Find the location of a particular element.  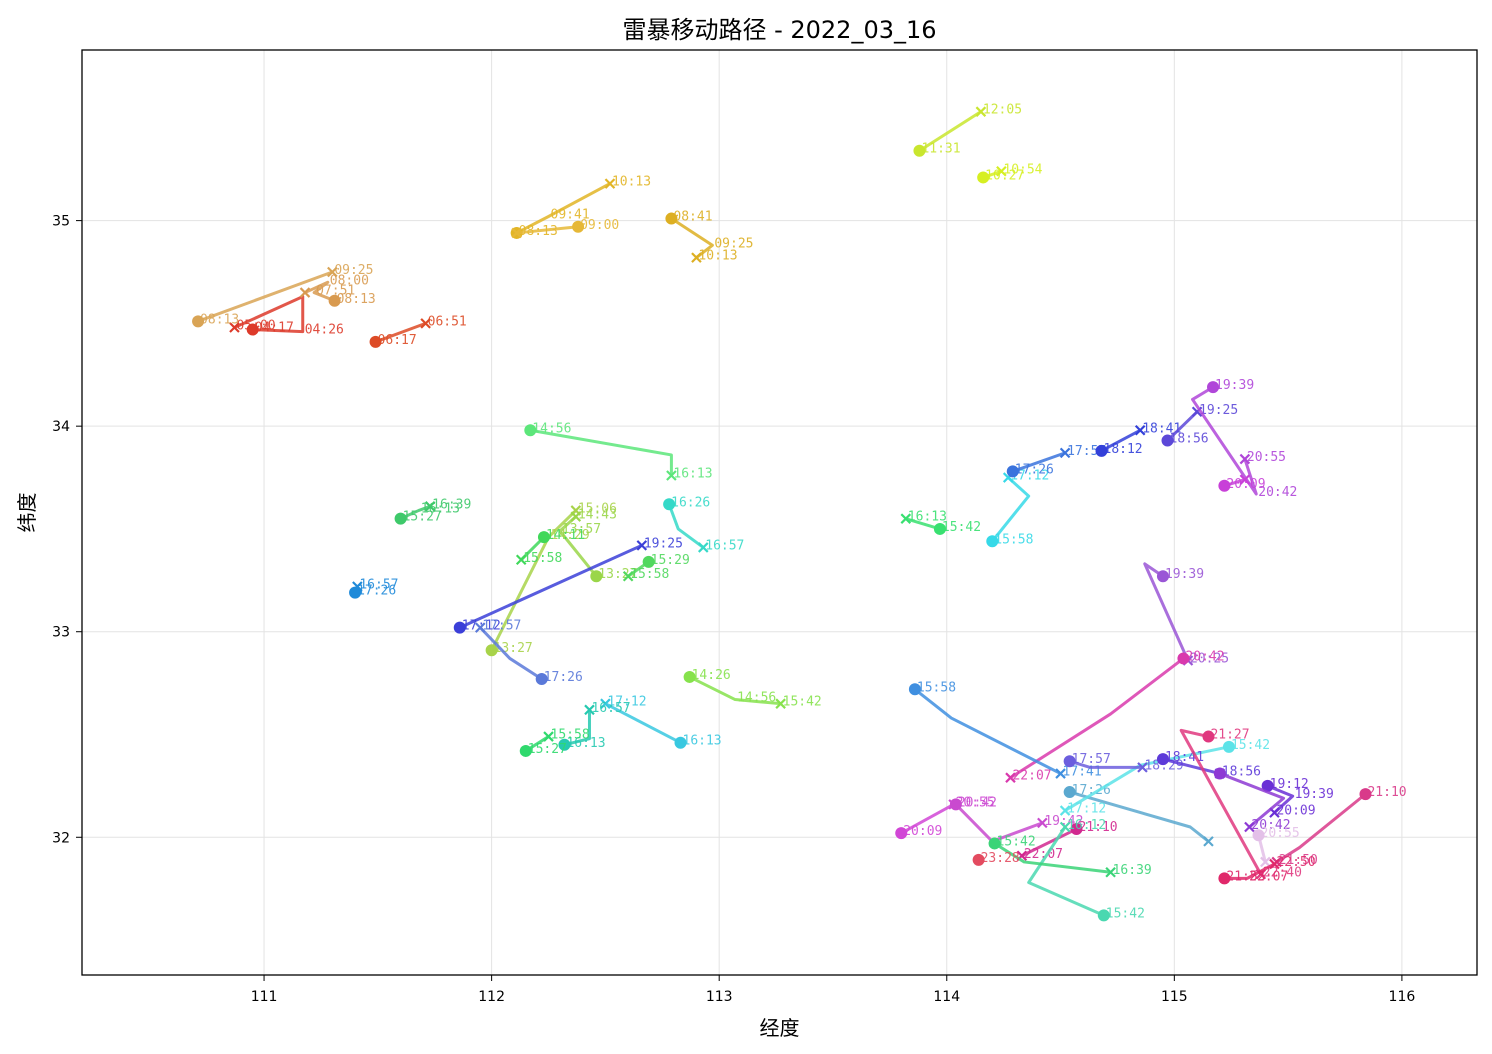

time-label: 19:12 is located at coordinates (1289, 784).